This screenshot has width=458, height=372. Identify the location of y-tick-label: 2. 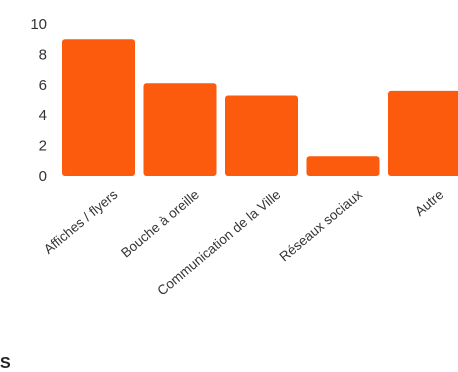
(43, 146).